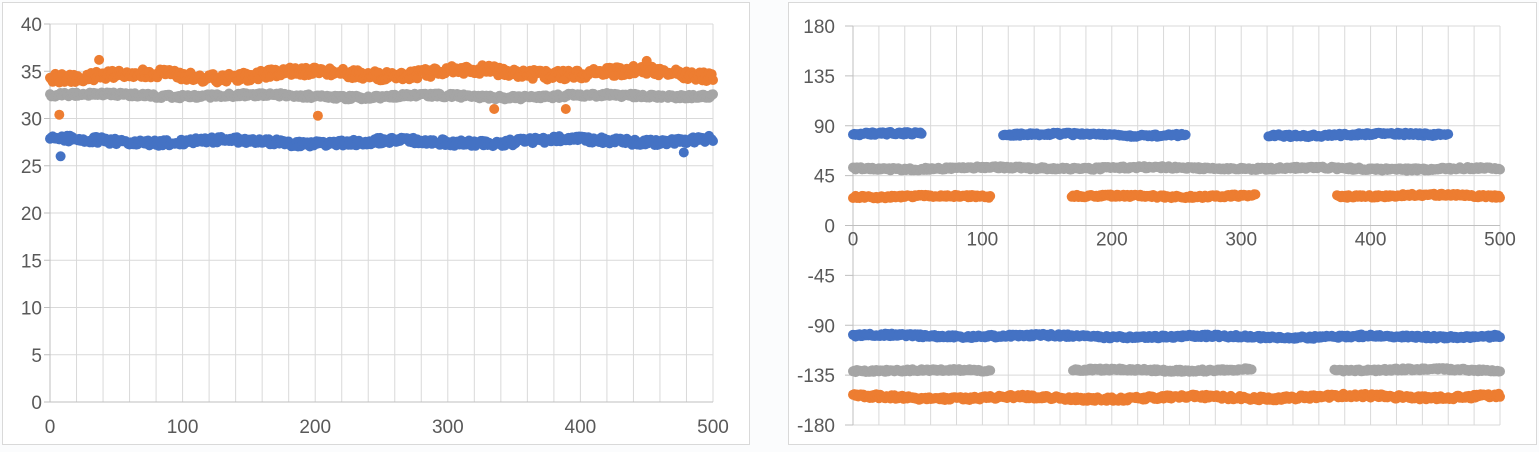  What do you see at coordinates (1176, 397) in the screenshot?
I see `series-2-orange-lower-points` at bounding box center [1176, 397].